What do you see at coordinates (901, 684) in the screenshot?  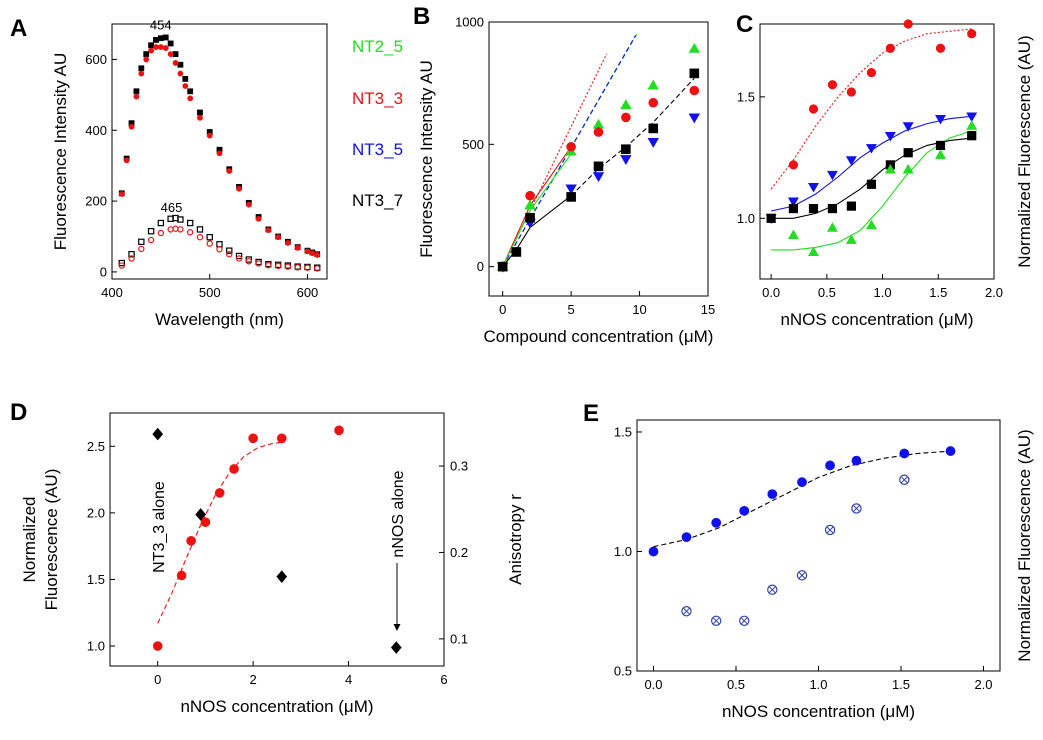 I see `x-tick-label: 1.5` at bounding box center [901, 684].